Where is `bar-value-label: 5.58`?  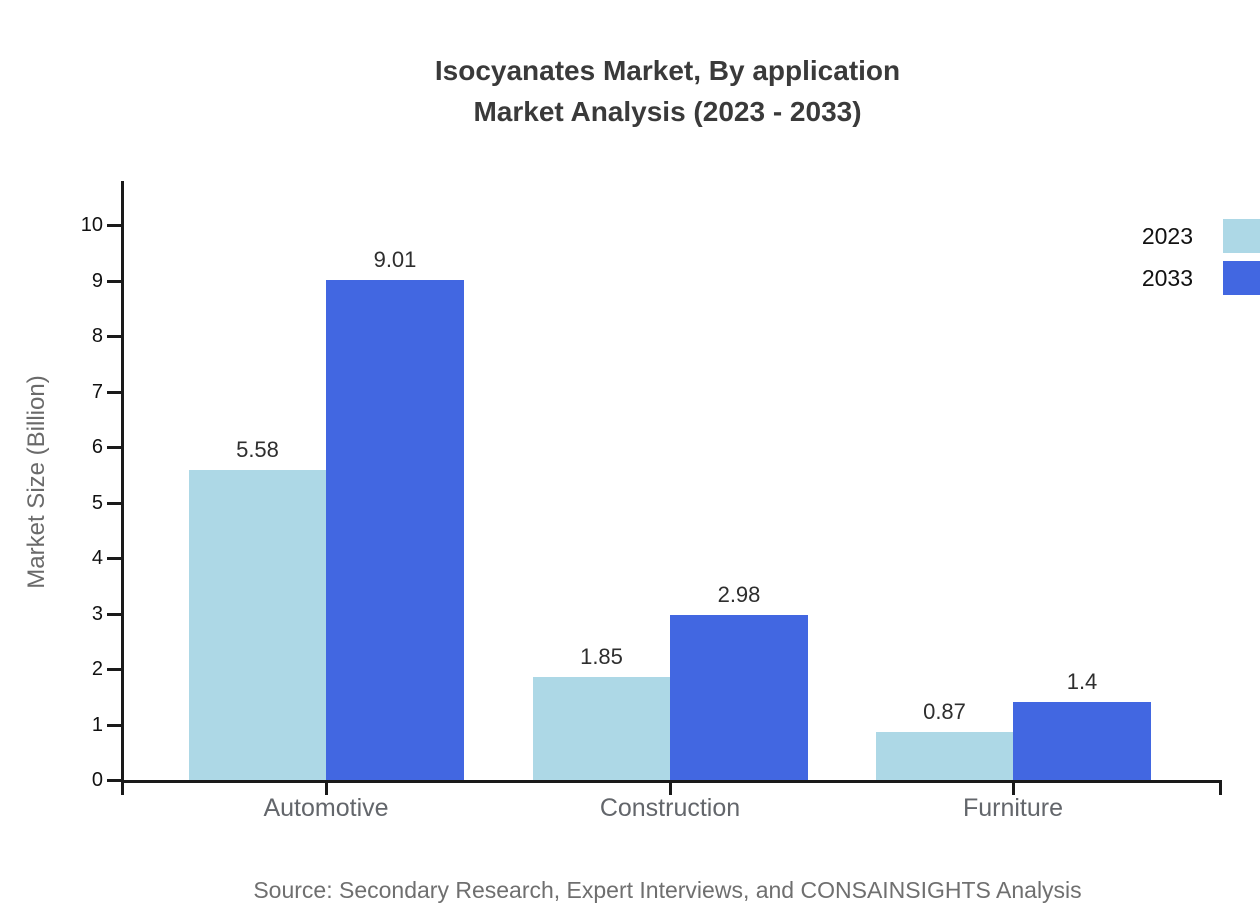
bar-value-label: 5.58 is located at coordinates (257, 450).